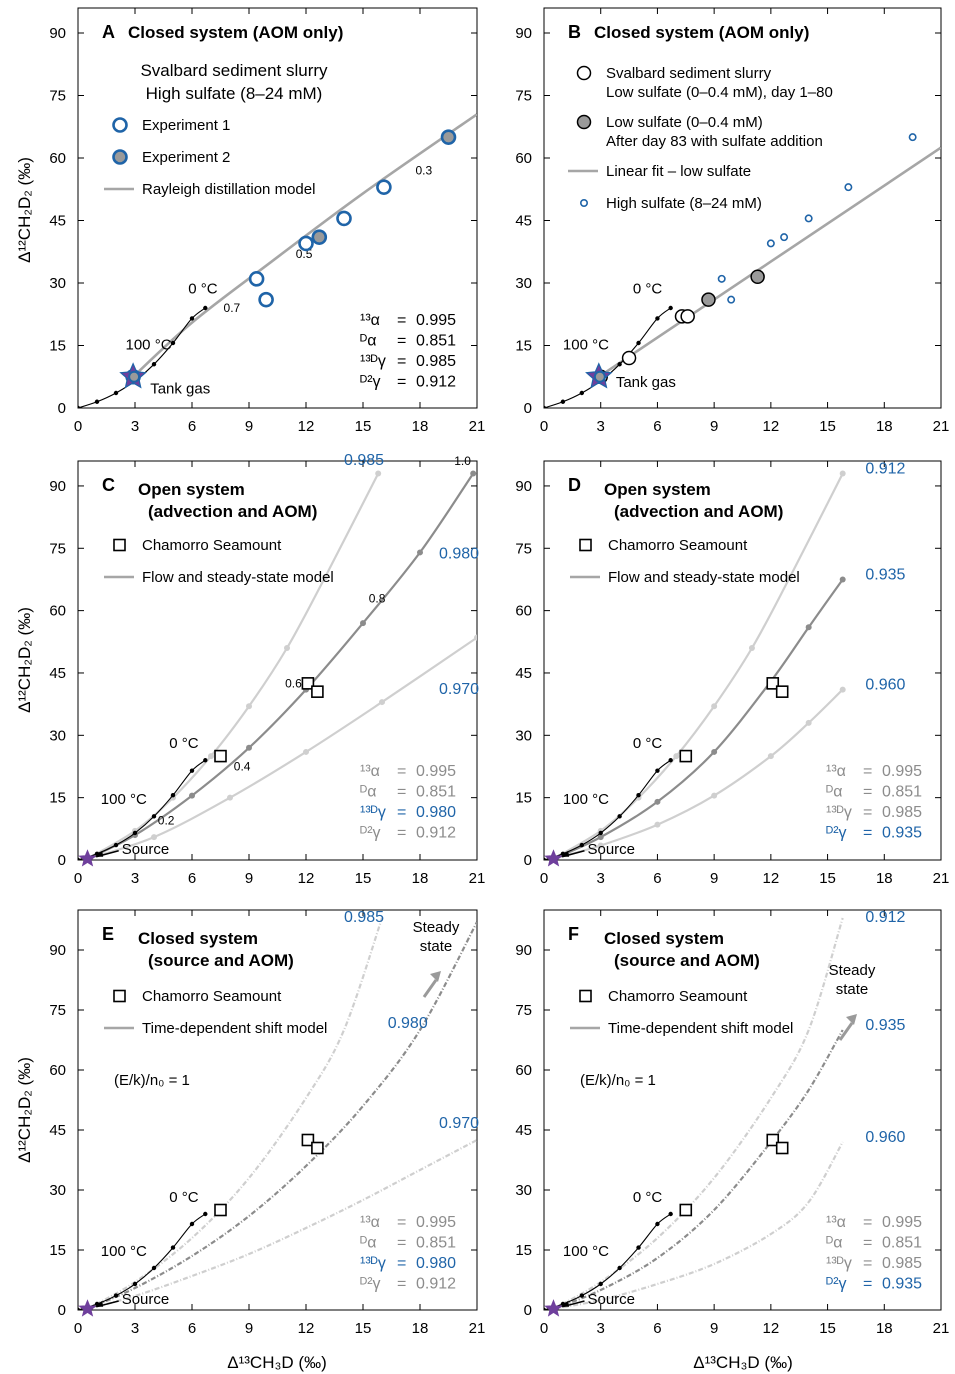 The image size is (955, 1374). I want to click on ratio-label: (E/k)/n₀ = 1, so click(152, 1080).